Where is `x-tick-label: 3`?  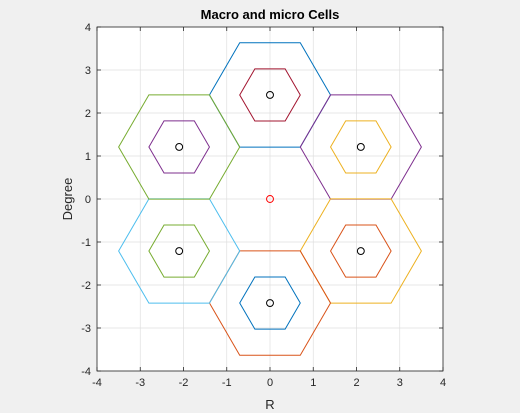
x-tick-label: 3 is located at coordinates (400, 383).